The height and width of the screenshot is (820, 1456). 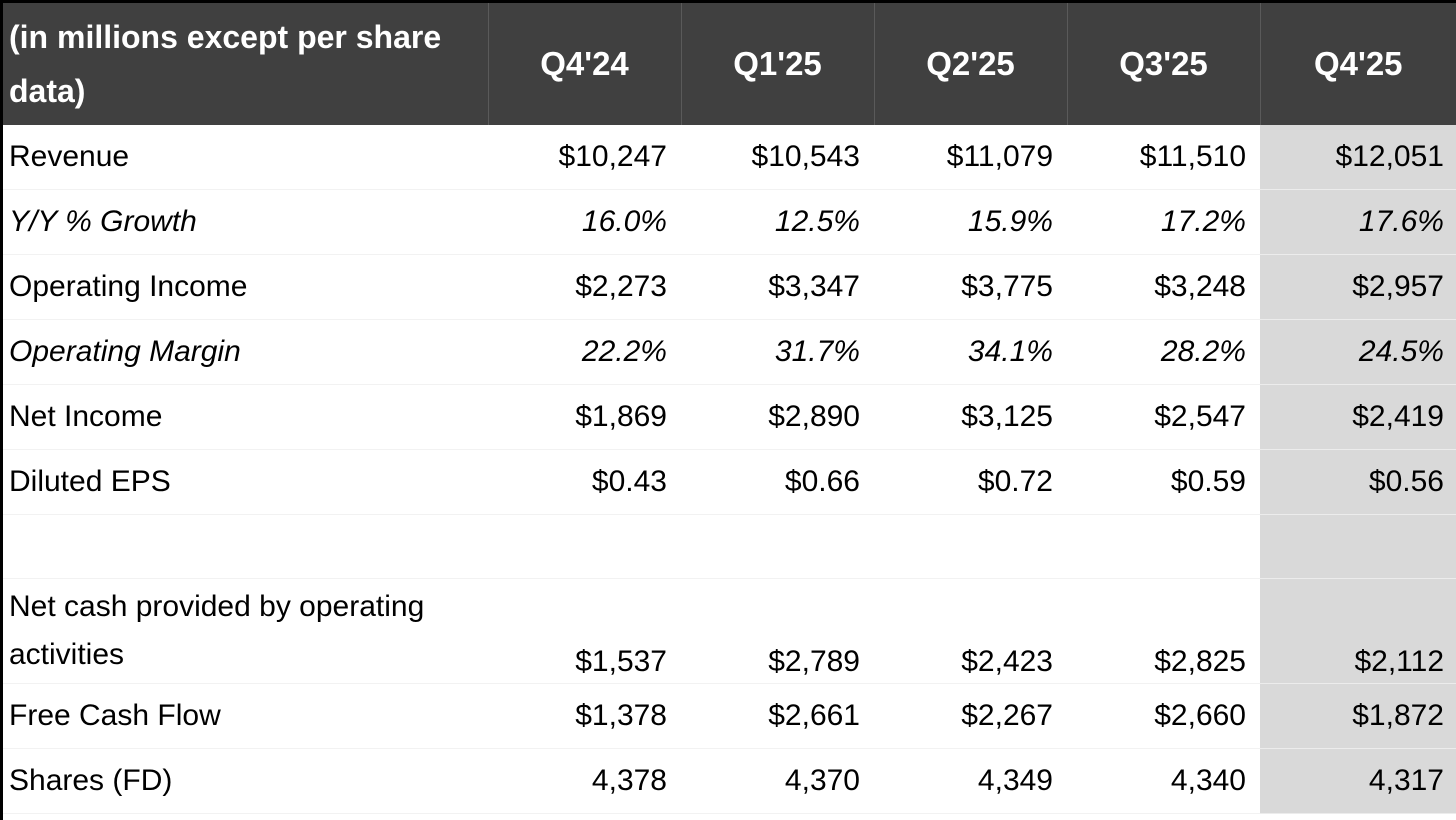 What do you see at coordinates (245, 716) in the screenshot?
I see `row-label: Free Cash Flow` at bounding box center [245, 716].